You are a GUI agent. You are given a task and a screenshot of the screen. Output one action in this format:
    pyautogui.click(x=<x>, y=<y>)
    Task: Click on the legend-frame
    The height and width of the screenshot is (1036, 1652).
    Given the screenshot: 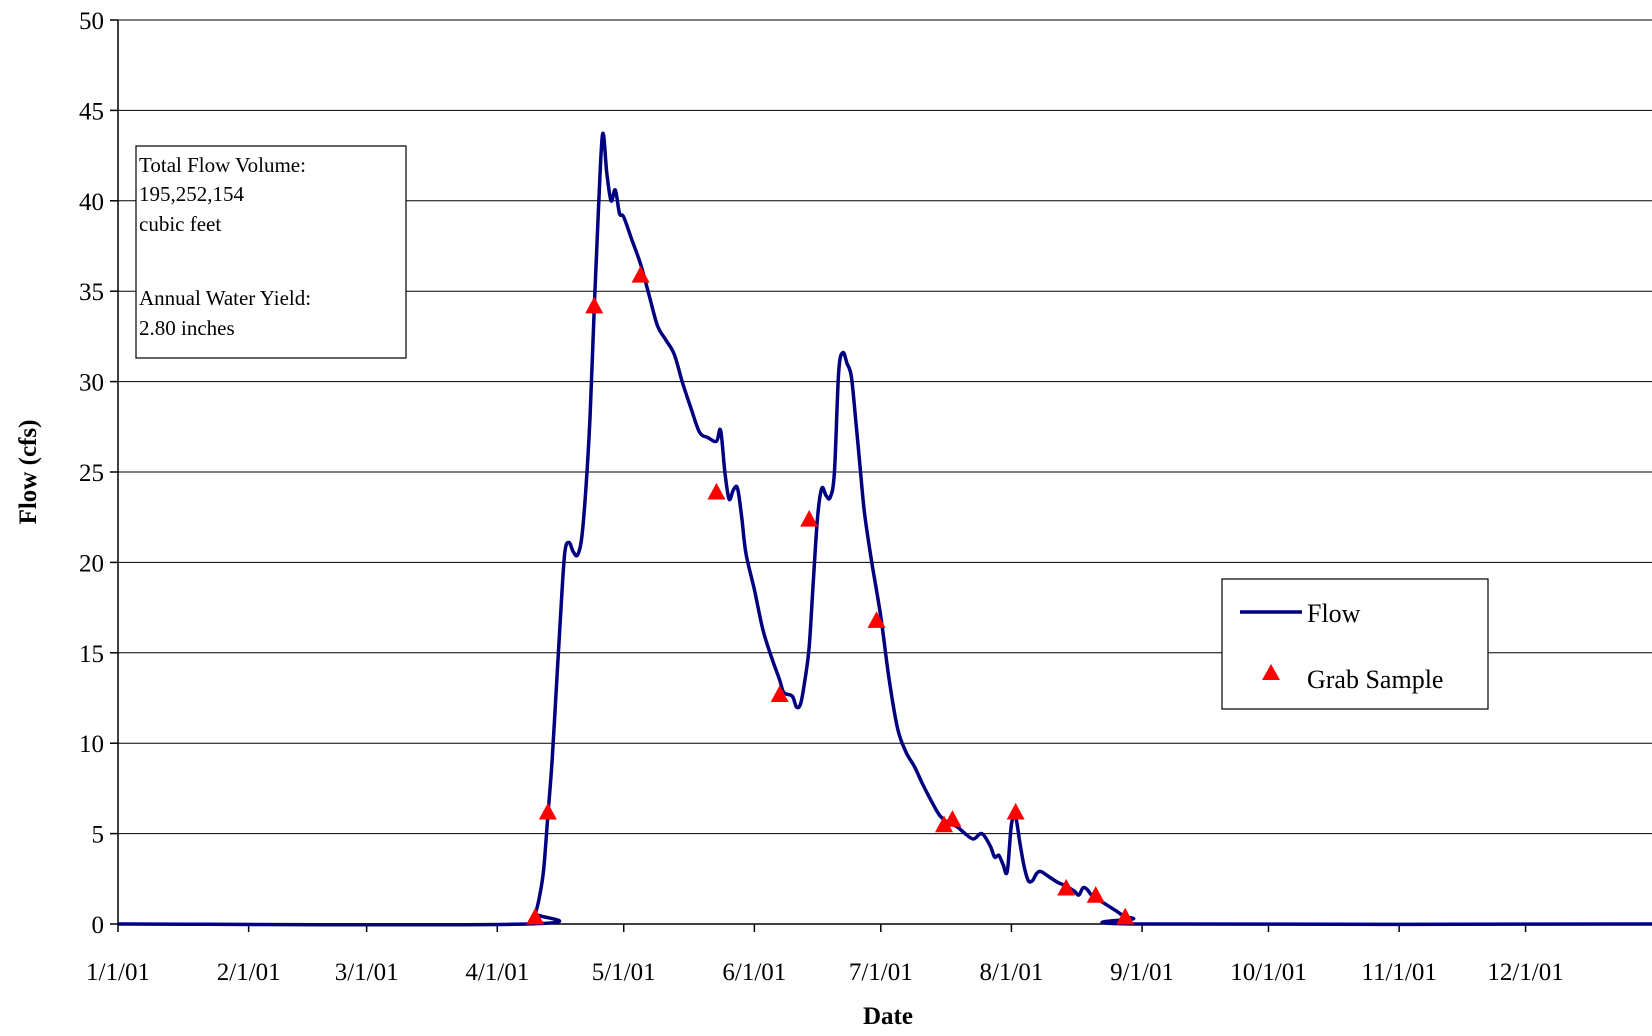 What is the action you would take?
    pyautogui.click(x=1355, y=644)
    